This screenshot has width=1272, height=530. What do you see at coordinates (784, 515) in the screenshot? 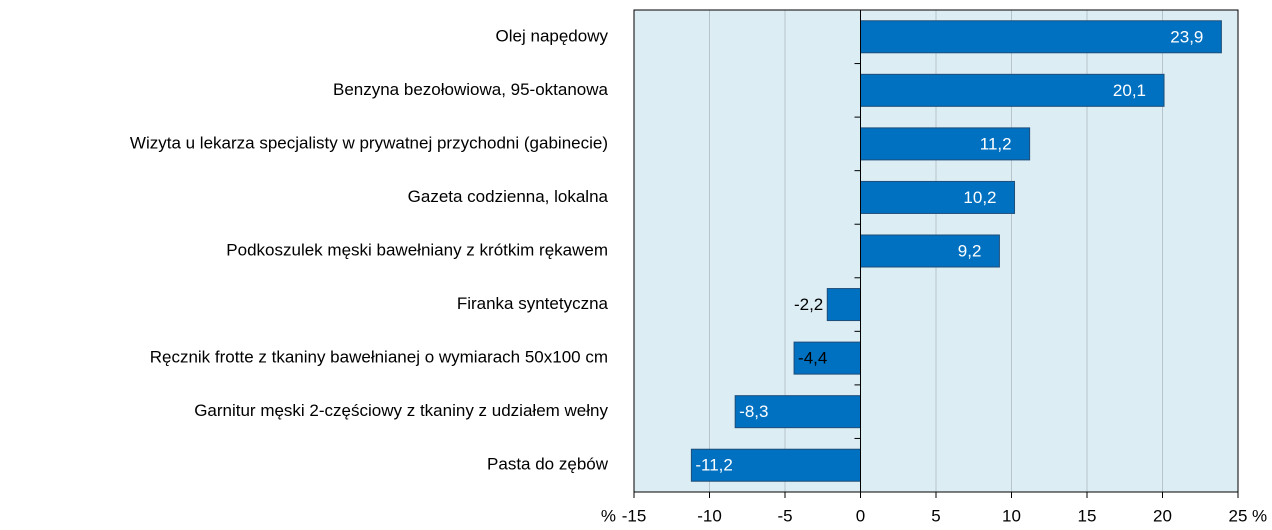
I see `x-tick-label: -5` at bounding box center [784, 515].